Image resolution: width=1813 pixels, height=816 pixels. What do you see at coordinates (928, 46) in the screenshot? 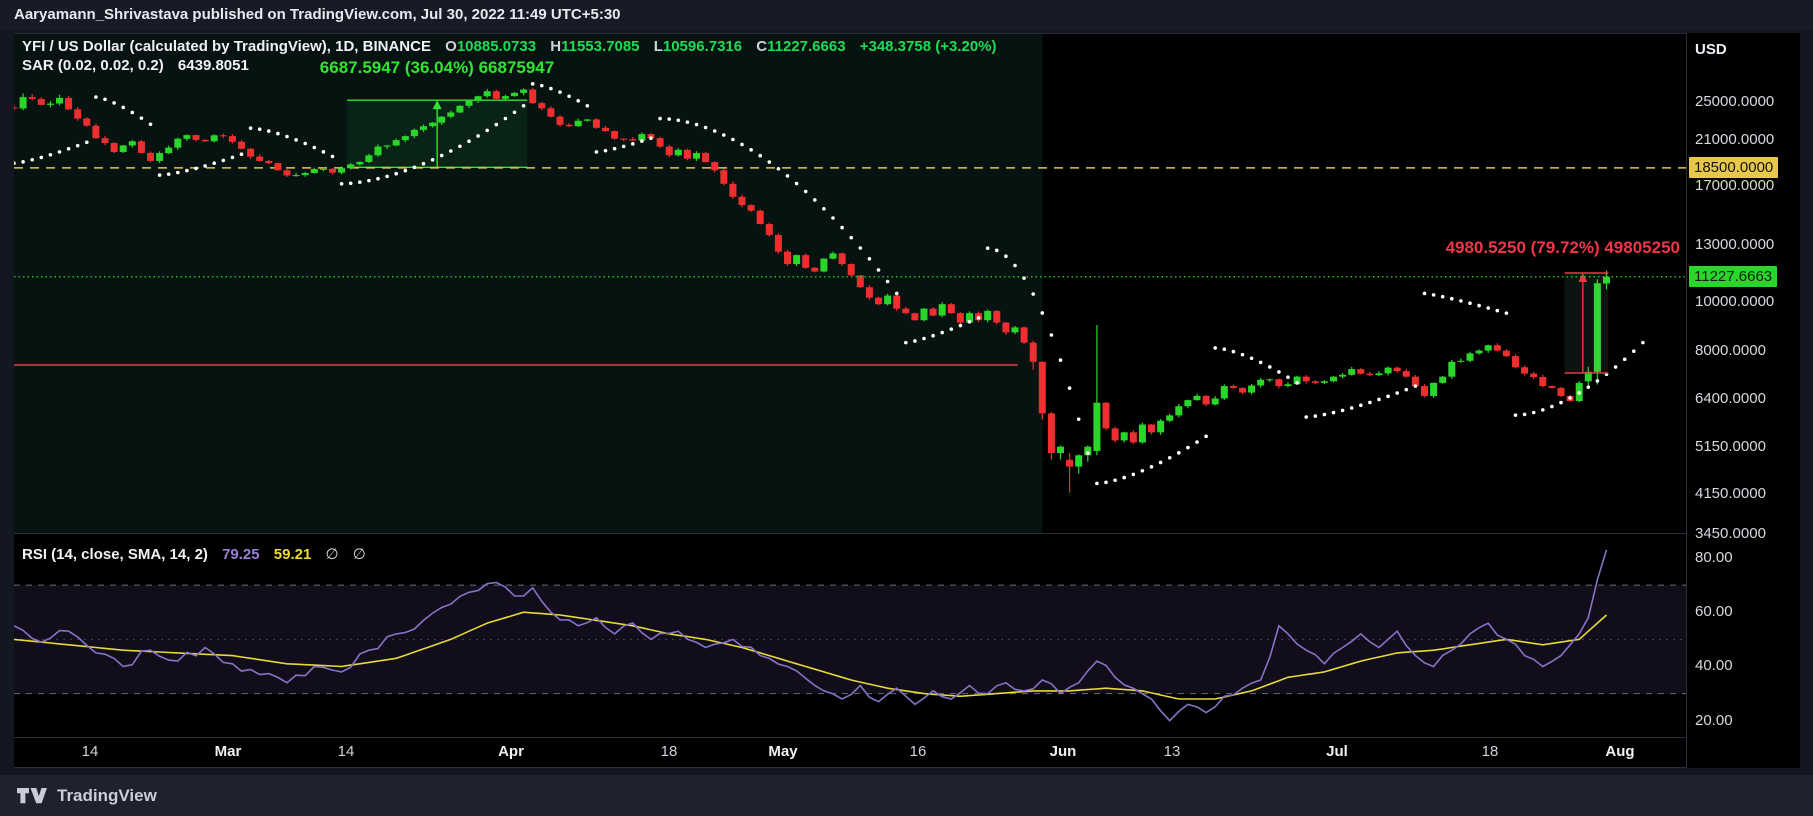
I see `change-value: +348.3758 (+3.20%)` at bounding box center [928, 46].